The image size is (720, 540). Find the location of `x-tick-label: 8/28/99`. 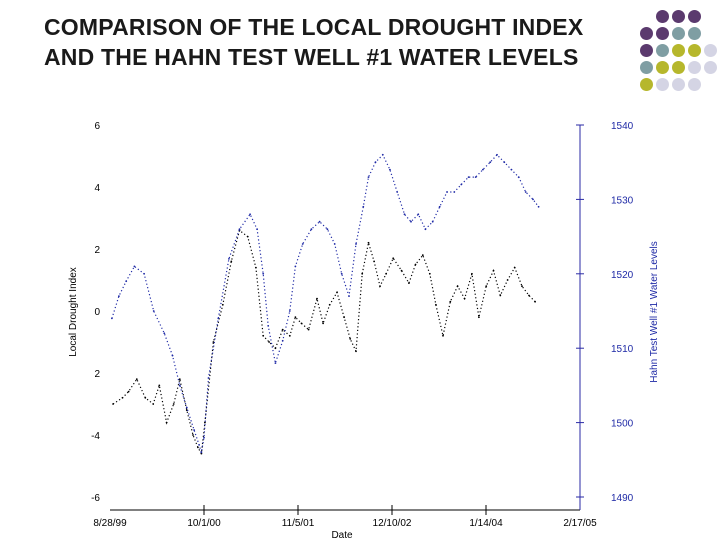

x-tick-label: 8/28/99 is located at coordinates (110, 523).